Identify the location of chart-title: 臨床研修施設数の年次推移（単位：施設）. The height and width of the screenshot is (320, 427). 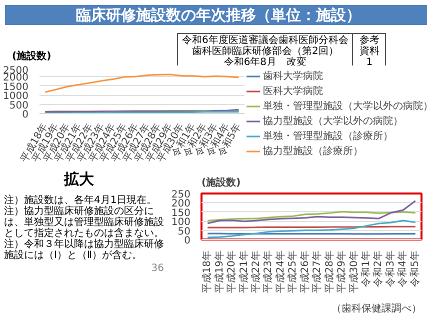
(218, 15).